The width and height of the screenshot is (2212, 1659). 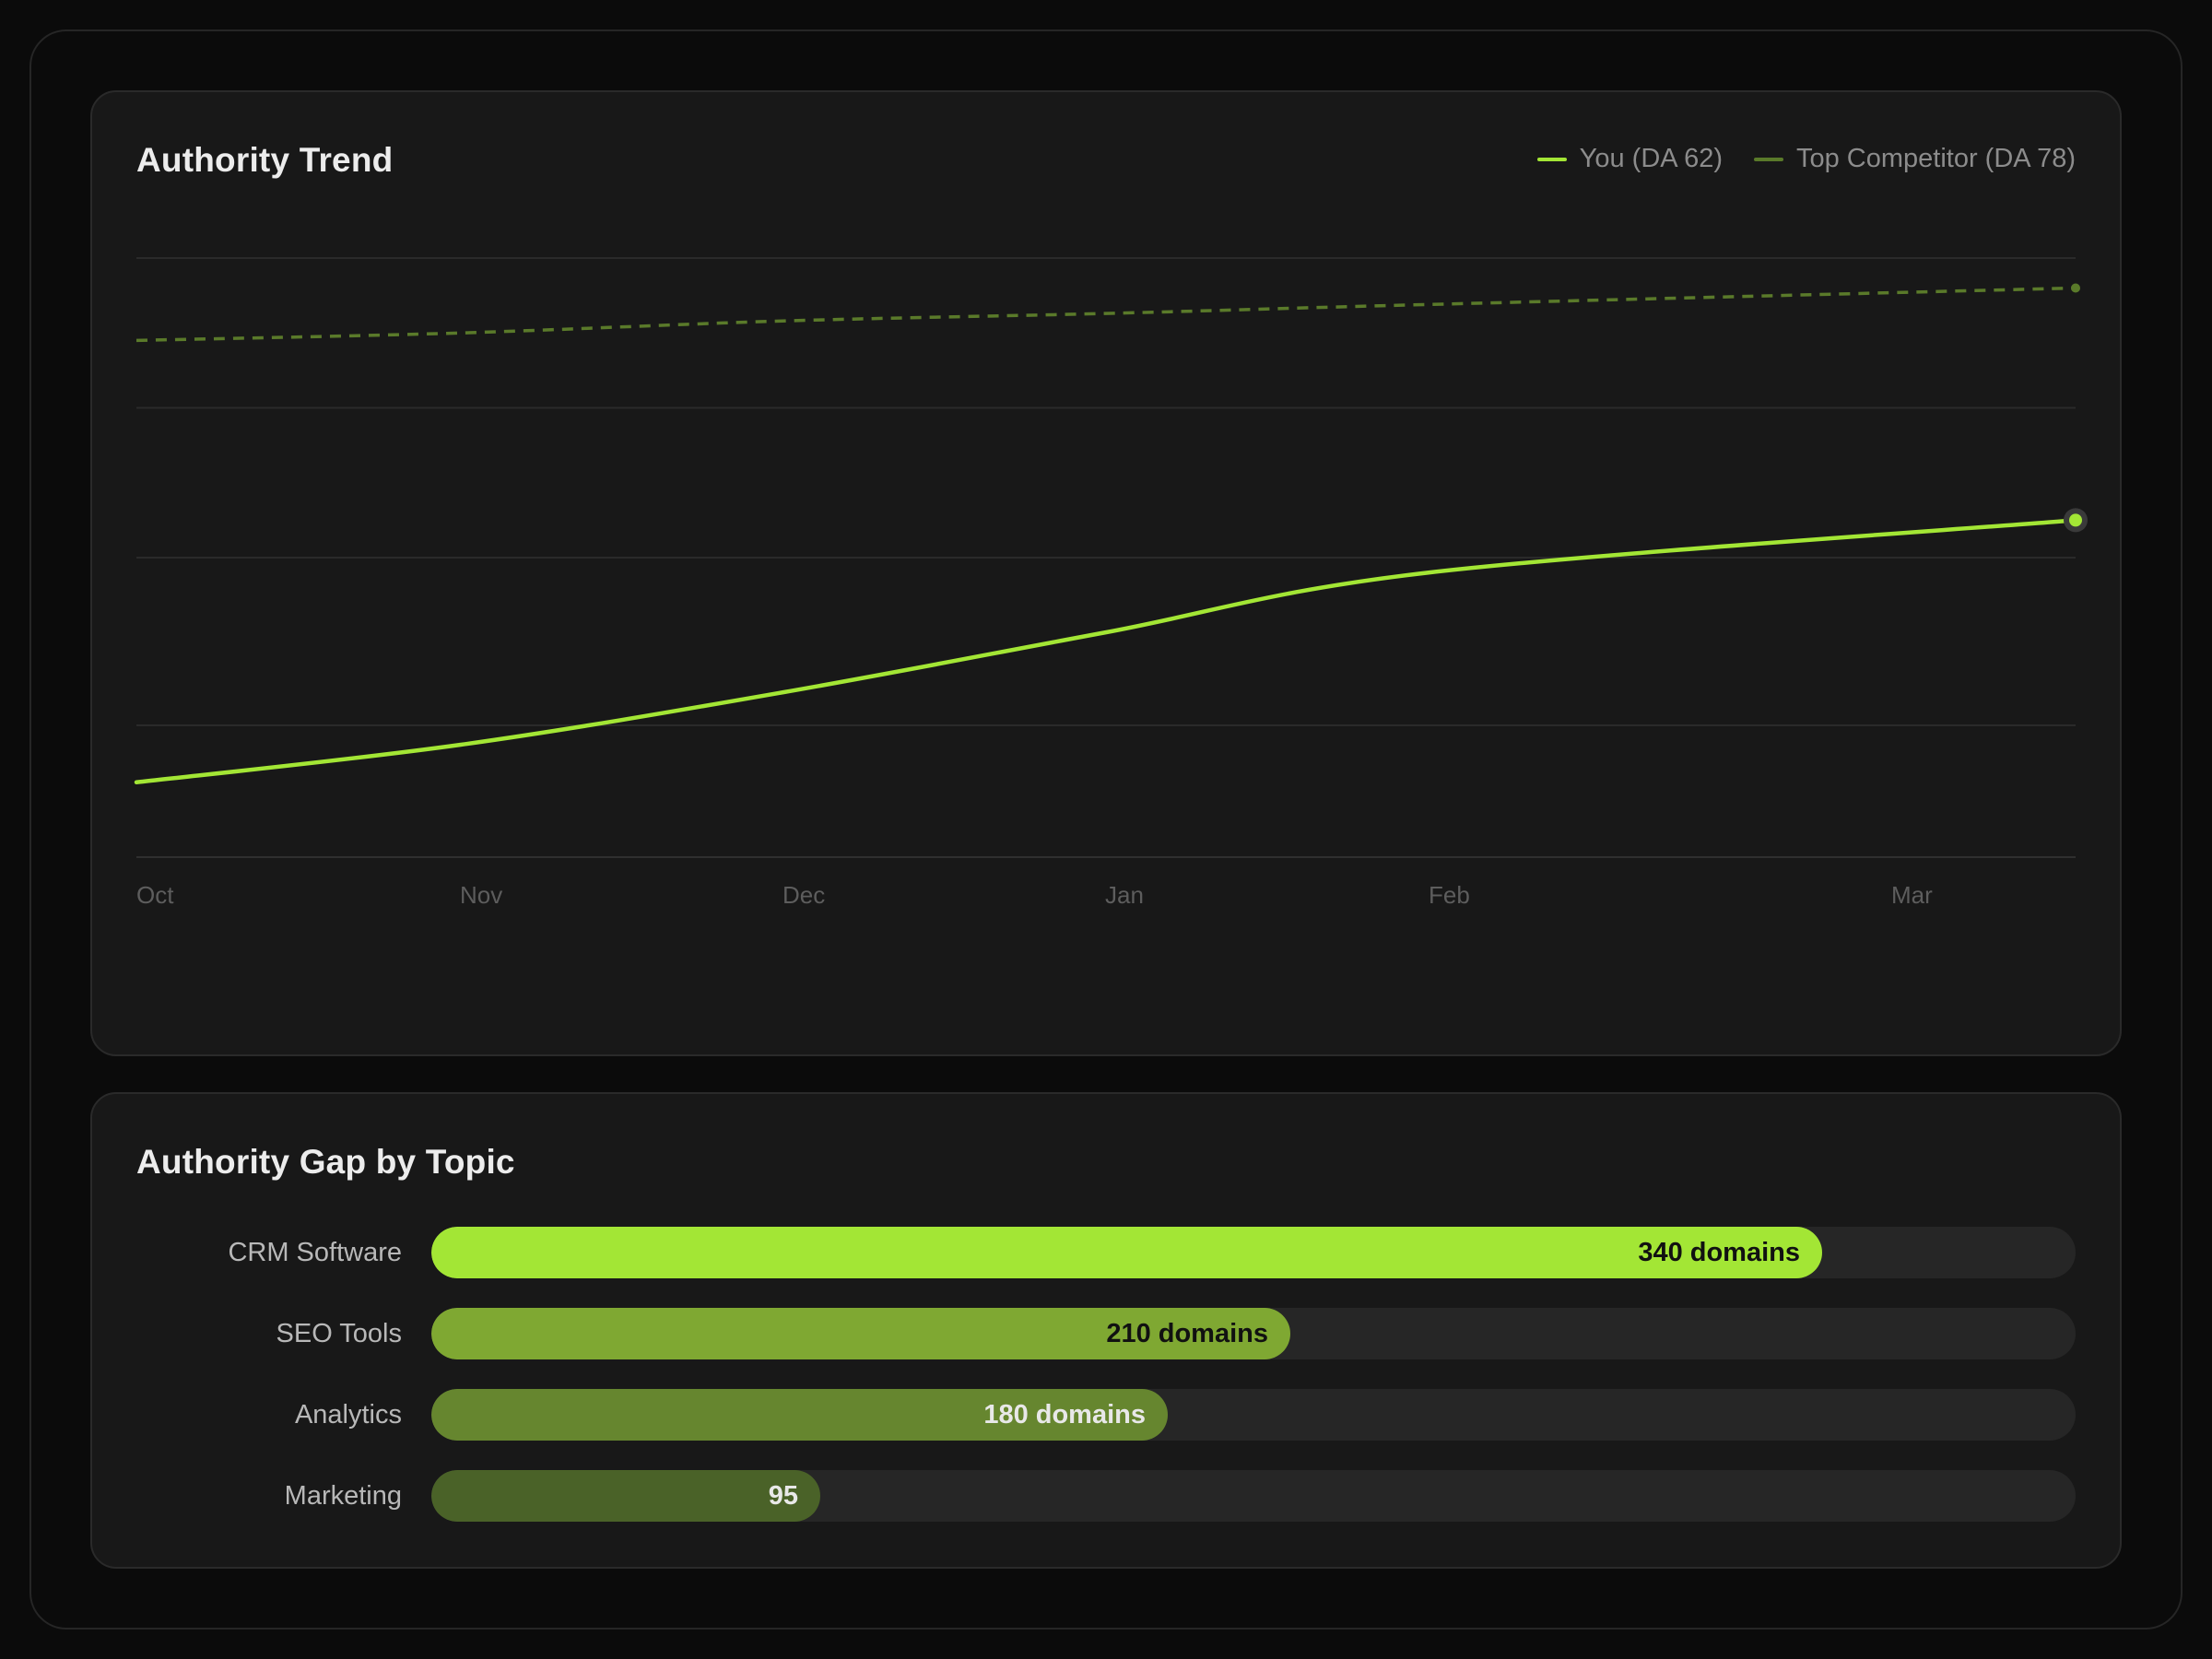 I want to click on bar-row: Analytics 180 domains, so click(x=1106, y=1414).